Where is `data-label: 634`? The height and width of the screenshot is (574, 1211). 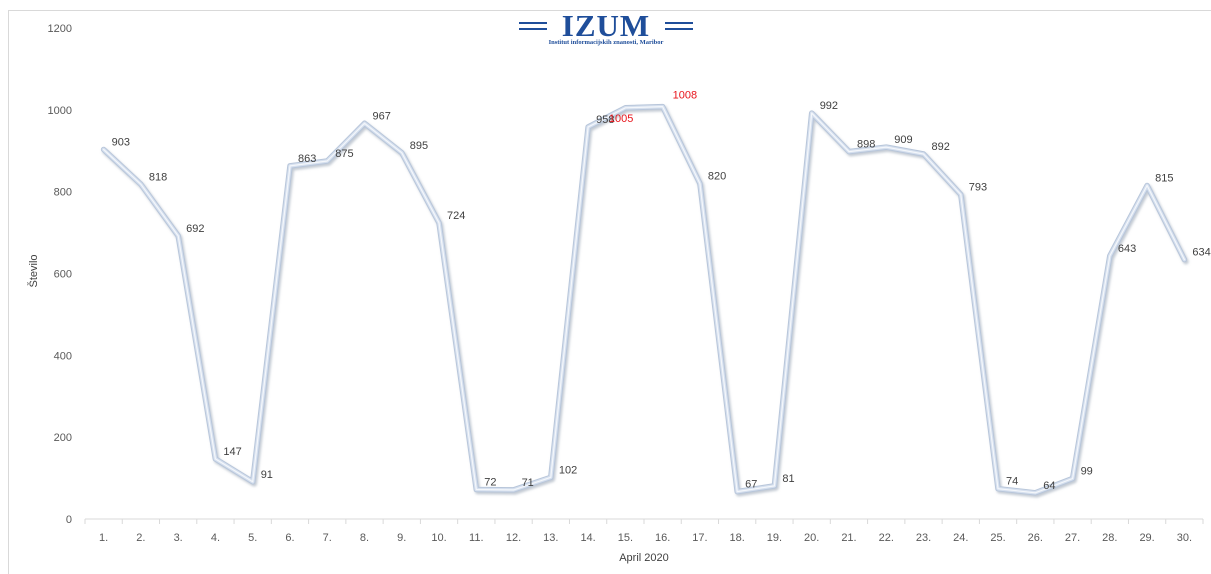
data-label: 634 is located at coordinates (1201, 253).